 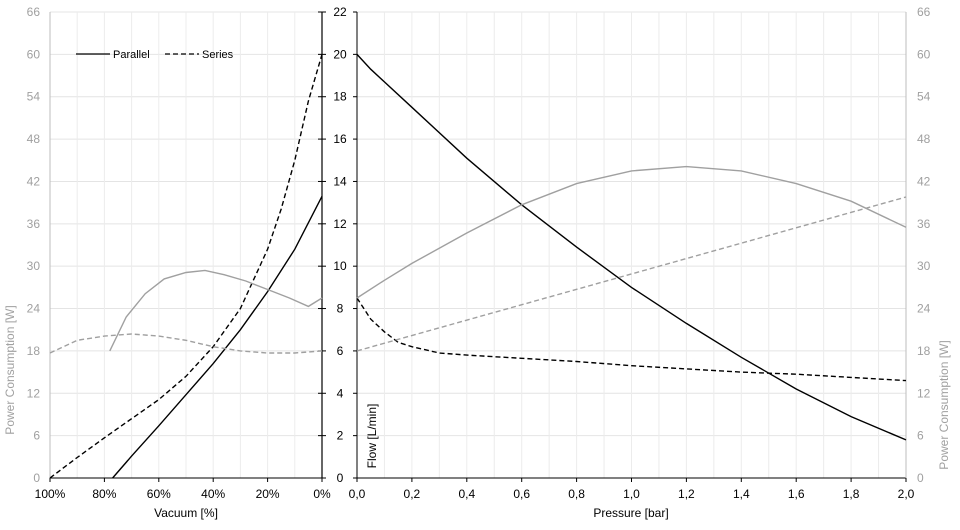 I want to click on x-axis-title-vacuum: Vacuum [%], so click(x=186, y=513).